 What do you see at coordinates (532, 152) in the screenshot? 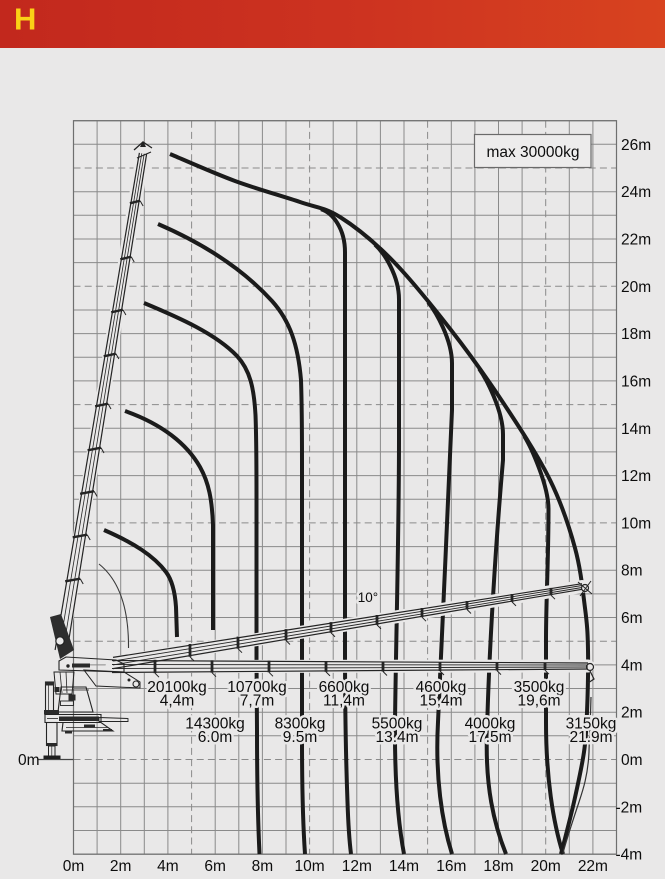
I see `svg-text: max 30000kg` at bounding box center [532, 152].